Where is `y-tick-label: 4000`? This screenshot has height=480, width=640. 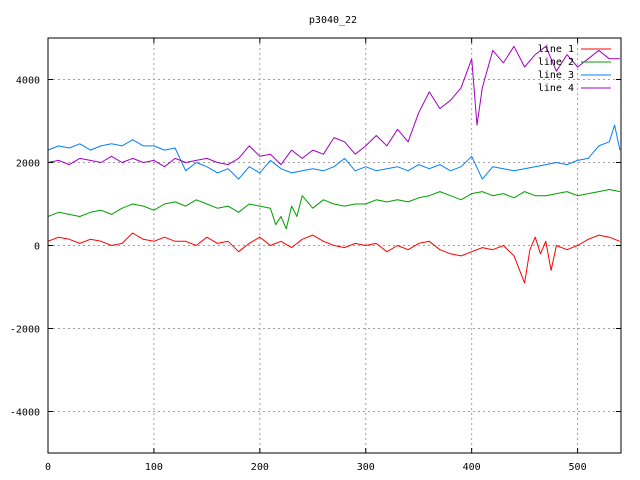
y-tick-label: 4000 is located at coordinates (28, 81).